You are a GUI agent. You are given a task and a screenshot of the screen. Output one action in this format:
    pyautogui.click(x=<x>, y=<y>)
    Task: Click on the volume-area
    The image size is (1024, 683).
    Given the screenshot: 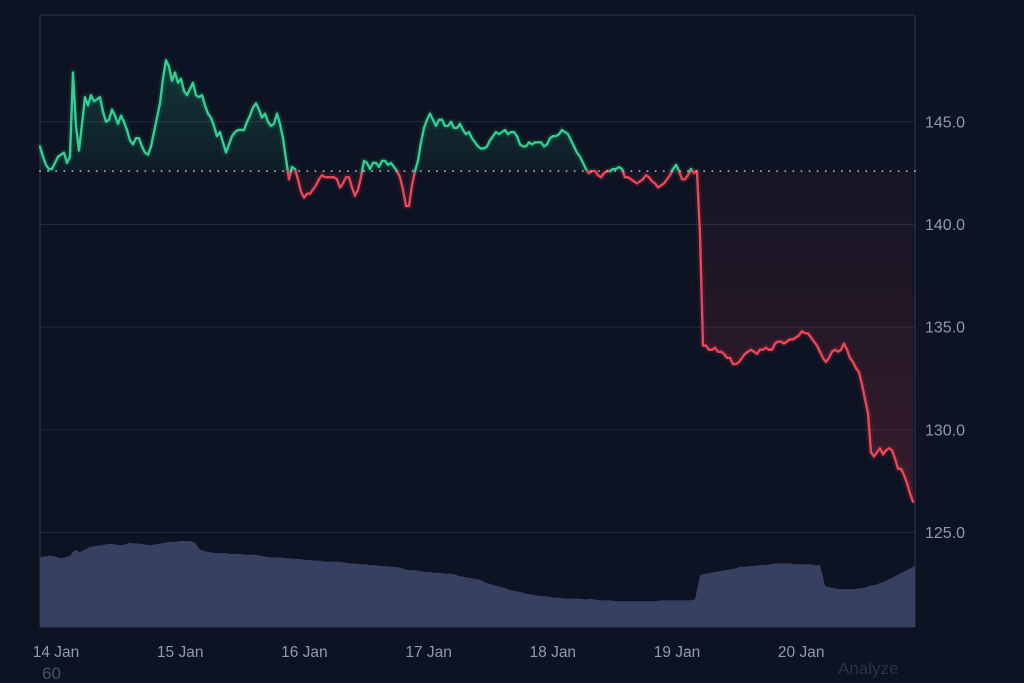 What is the action you would take?
    pyautogui.click(x=477, y=584)
    